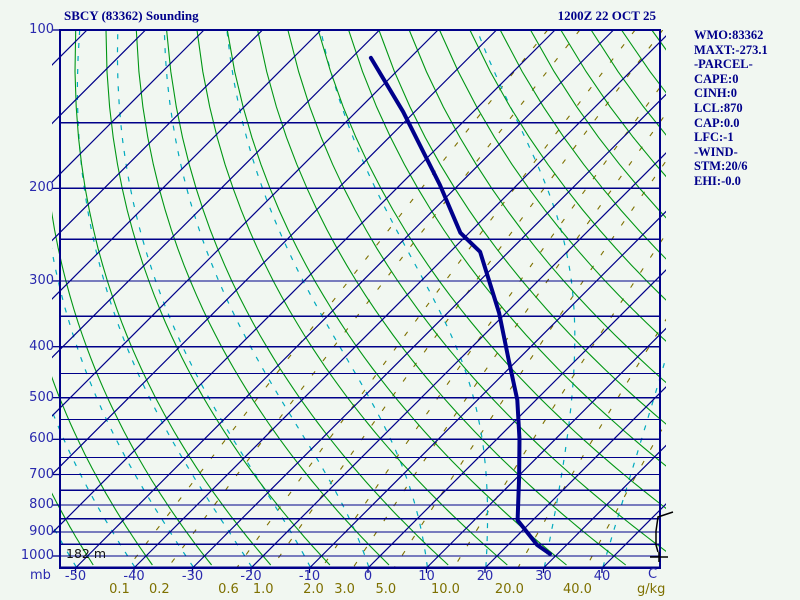 Image resolution: width=800 pixels, height=600 pixels. I want to click on pressure-tick-label: 900, so click(41, 531).